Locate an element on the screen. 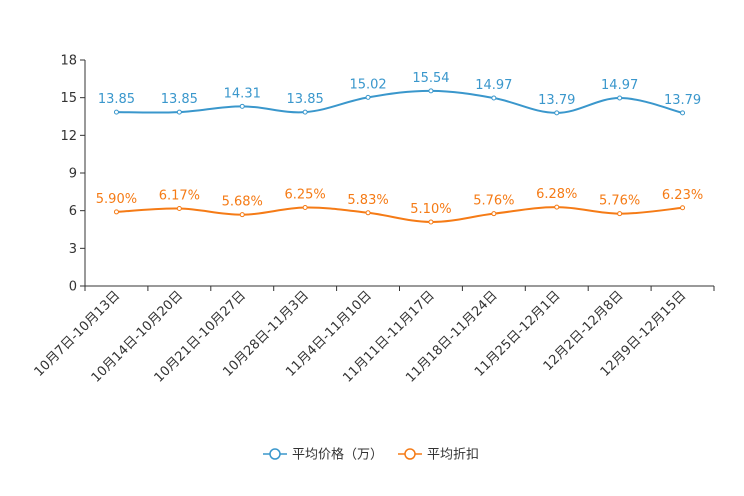 The width and height of the screenshot is (744, 496). data-label: 14.31 is located at coordinates (242, 93).